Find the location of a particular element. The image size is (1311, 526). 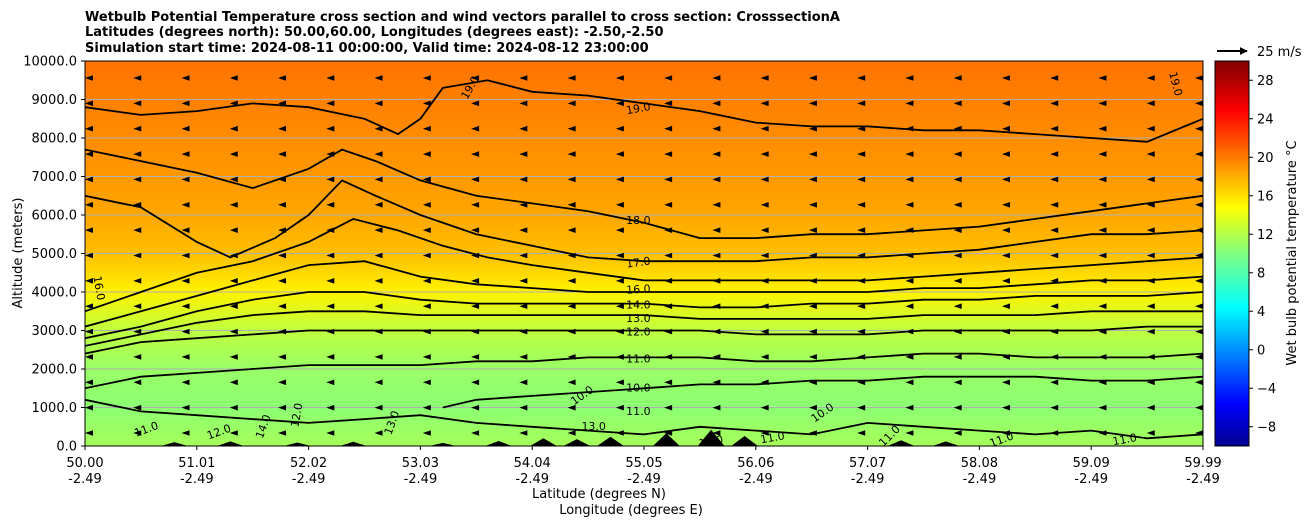

colorbar-tick-label: 28 is located at coordinates (1265, 81).